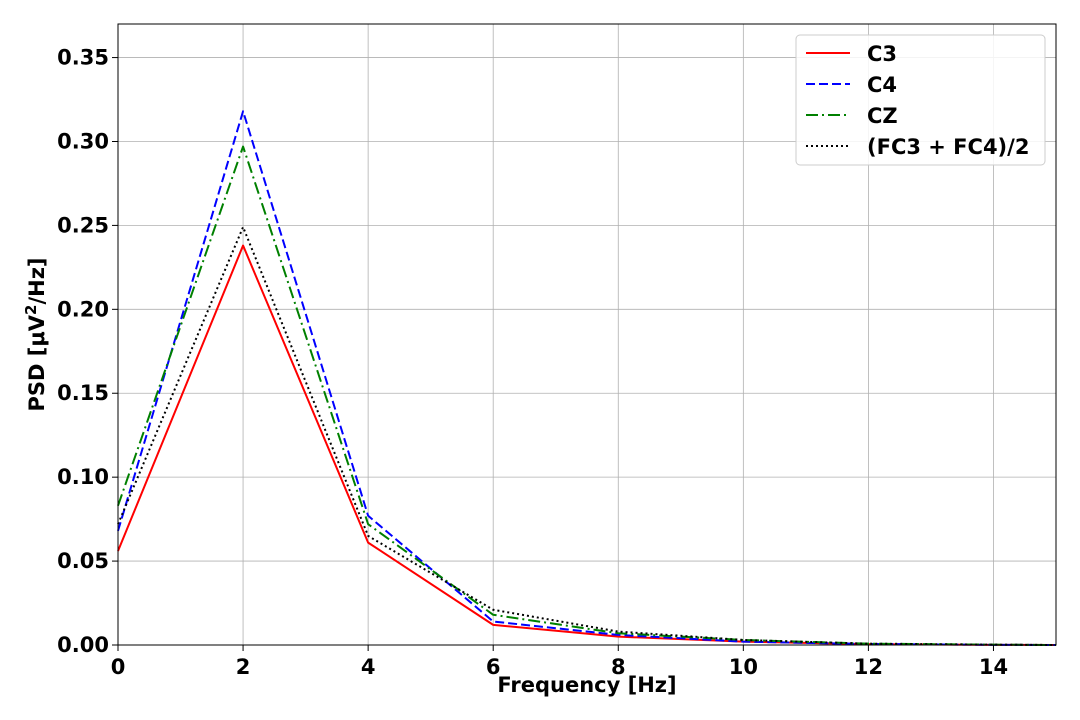  I want to click on legend-label: C4, so click(882, 85).